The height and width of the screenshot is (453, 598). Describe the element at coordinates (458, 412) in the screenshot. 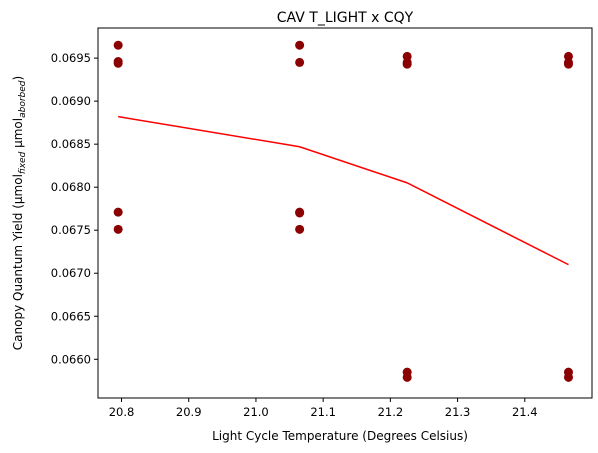

I see `x-tick-label: 21.3` at that location.